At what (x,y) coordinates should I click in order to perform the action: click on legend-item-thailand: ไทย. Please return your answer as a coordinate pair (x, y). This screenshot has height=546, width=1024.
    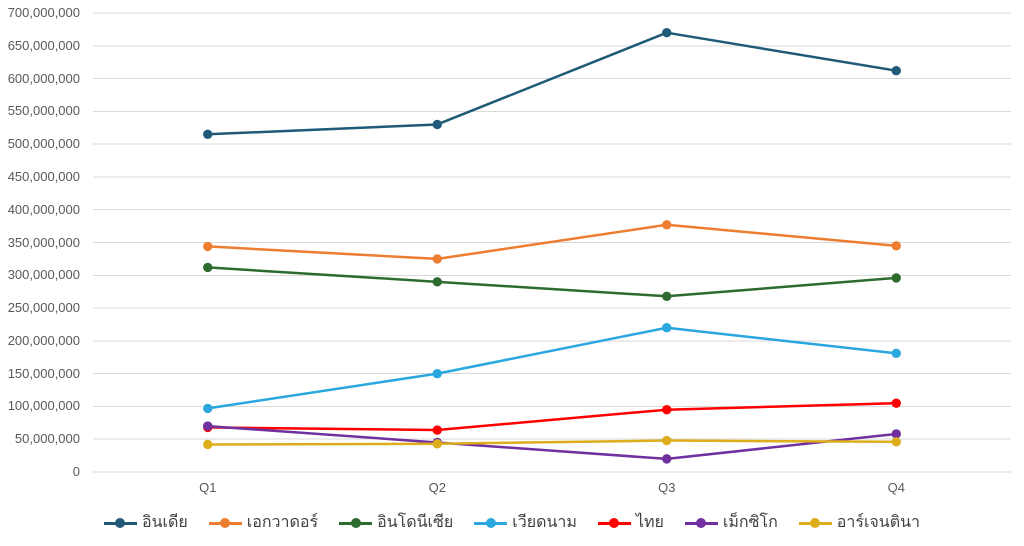
    Looking at the image, I should click on (630, 523).